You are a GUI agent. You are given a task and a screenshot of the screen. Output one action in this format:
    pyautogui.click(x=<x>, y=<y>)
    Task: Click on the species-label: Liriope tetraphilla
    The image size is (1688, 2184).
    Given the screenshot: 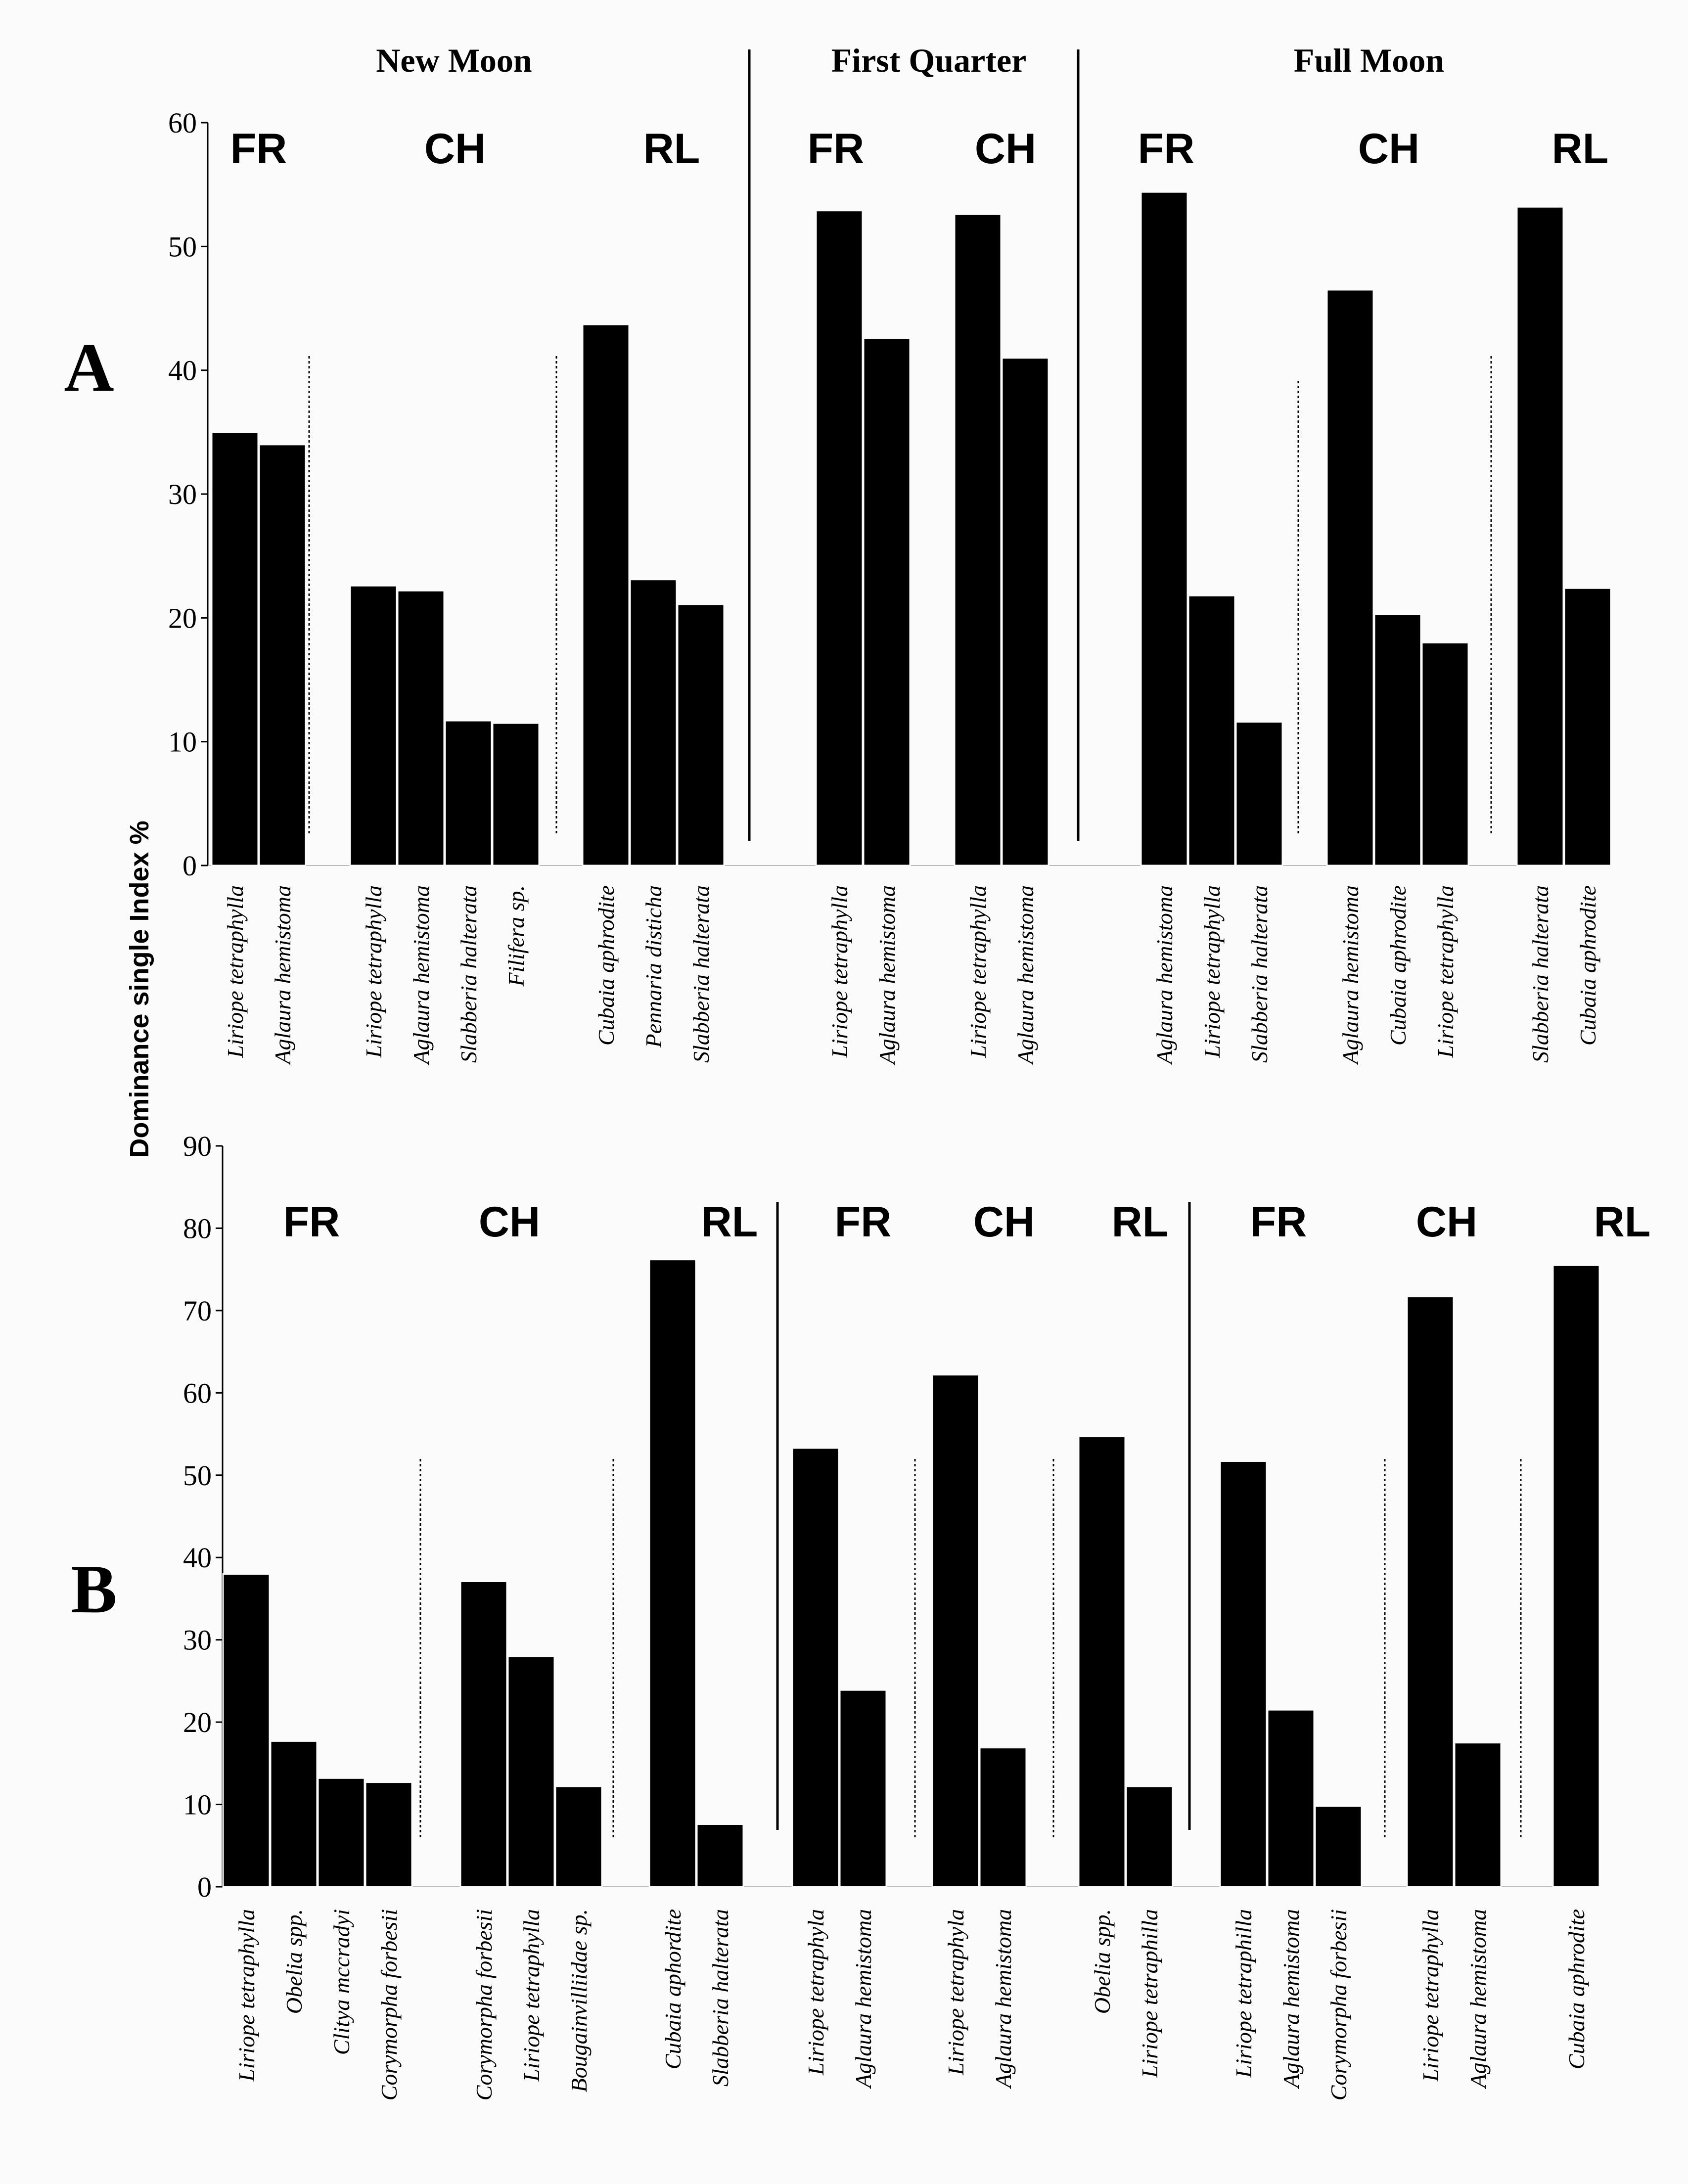 What is the action you would take?
    pyautogui.click(x=1243, y=1993)
    